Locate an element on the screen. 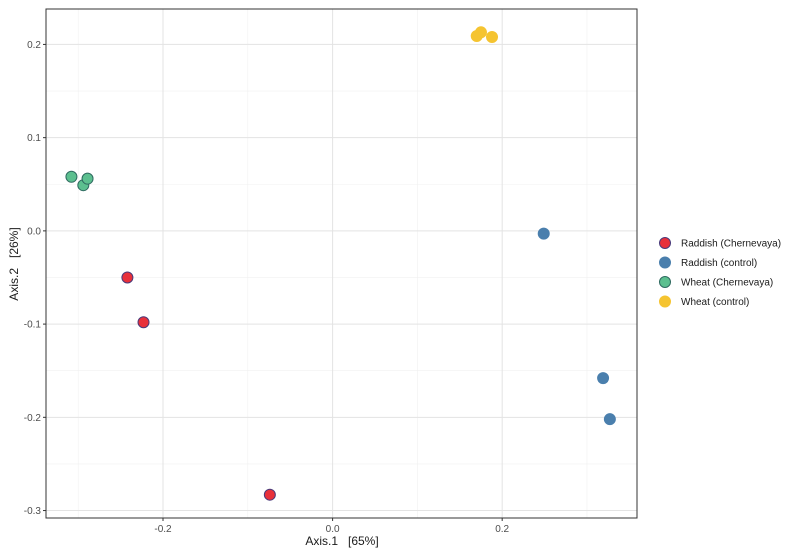  x-tick-label: 0.2 is located at coordinates (502, 529).